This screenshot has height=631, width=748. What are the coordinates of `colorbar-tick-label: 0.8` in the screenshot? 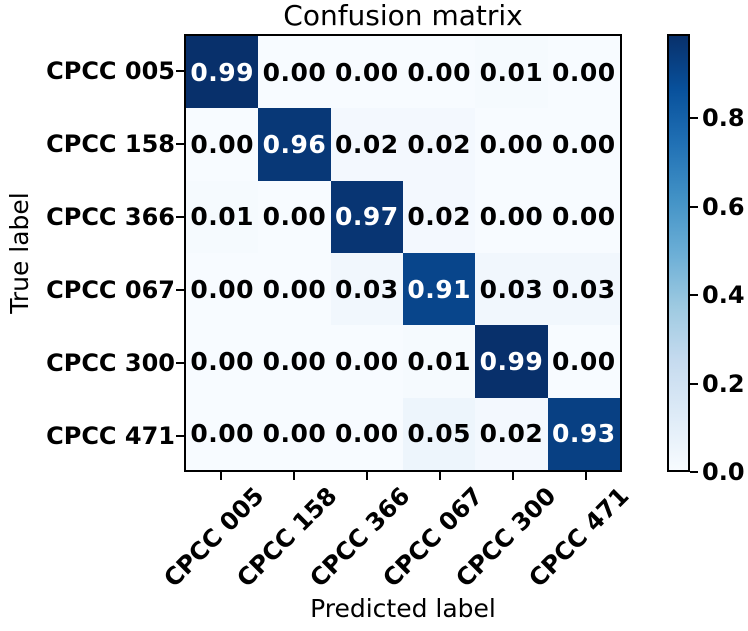 It's located at (723, 118).